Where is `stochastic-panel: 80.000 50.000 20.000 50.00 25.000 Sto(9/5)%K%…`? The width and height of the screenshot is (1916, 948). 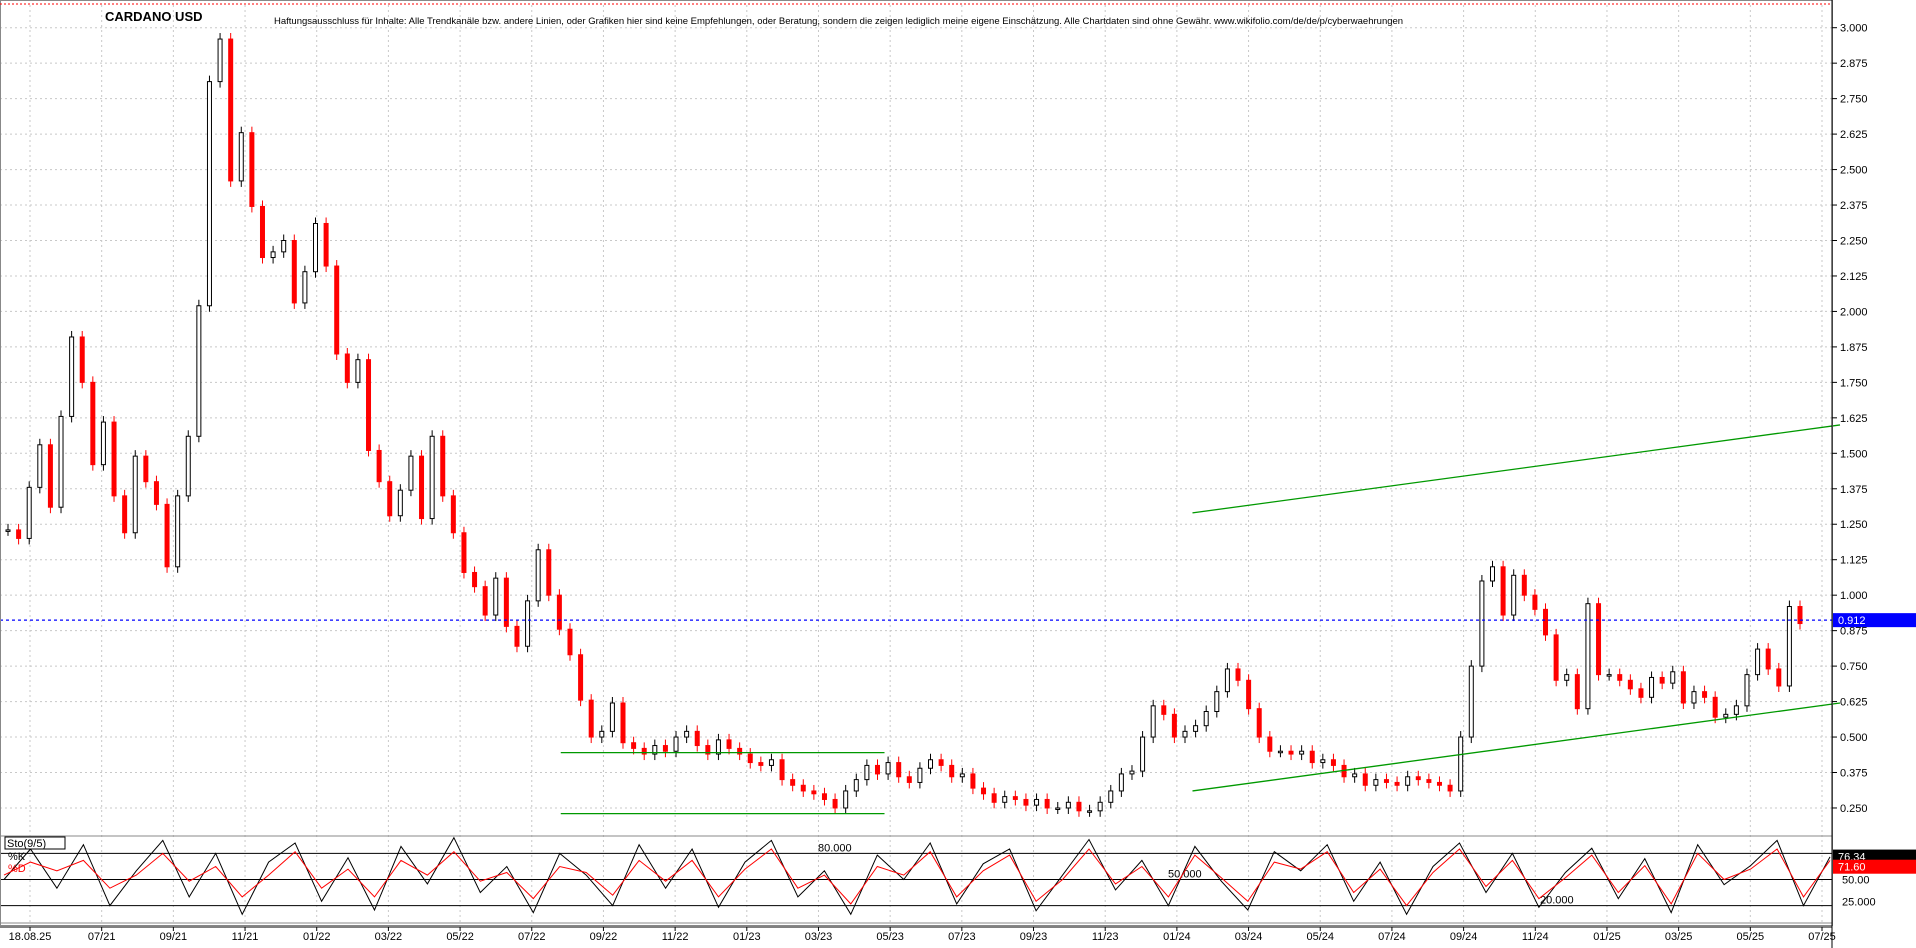 stochastic-panel: 80.000 50.000 20.000 50.00 25.000 Sto(9/5)%K%… is located at coordinates (958, 879).